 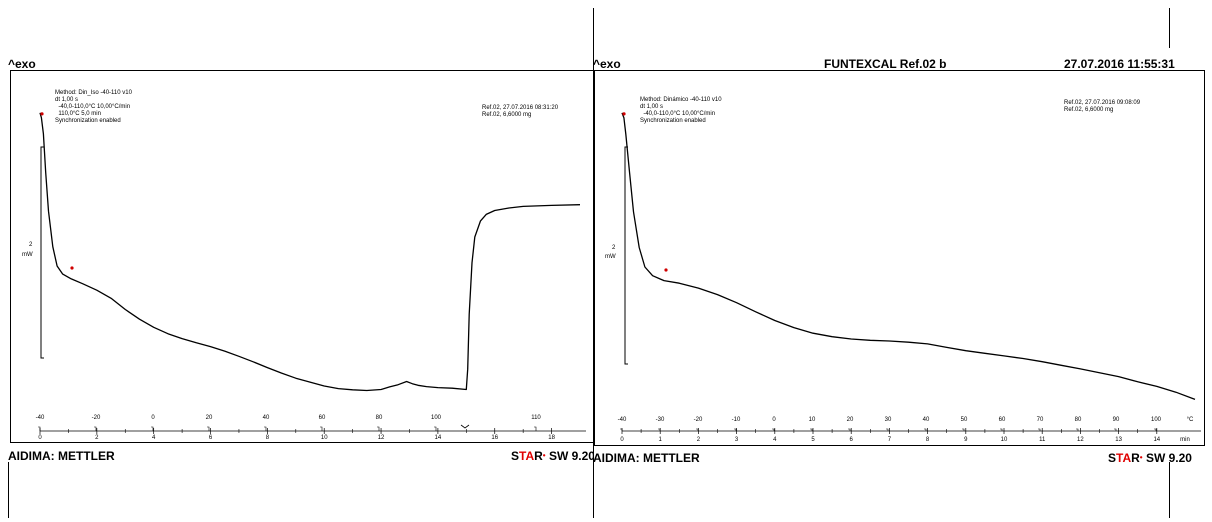 I want to click on time-tick-label: 18, so click(x=551, y=438).